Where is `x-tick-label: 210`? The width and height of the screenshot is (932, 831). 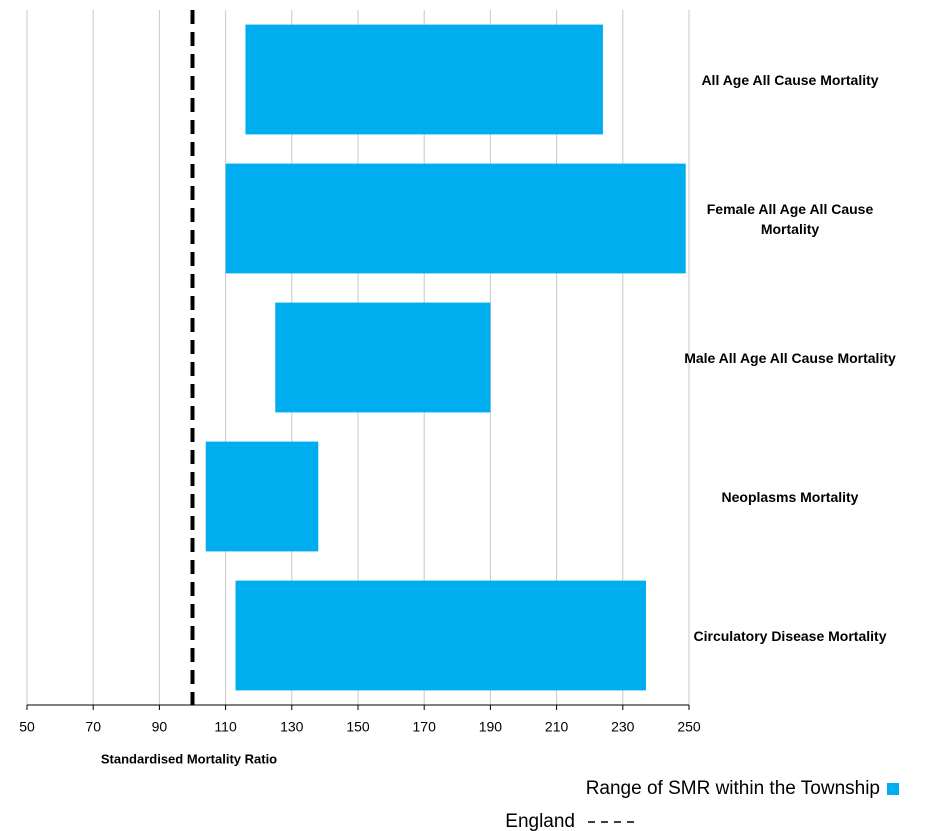
x-tick-label: 210 is located at coordinates (557, 727).